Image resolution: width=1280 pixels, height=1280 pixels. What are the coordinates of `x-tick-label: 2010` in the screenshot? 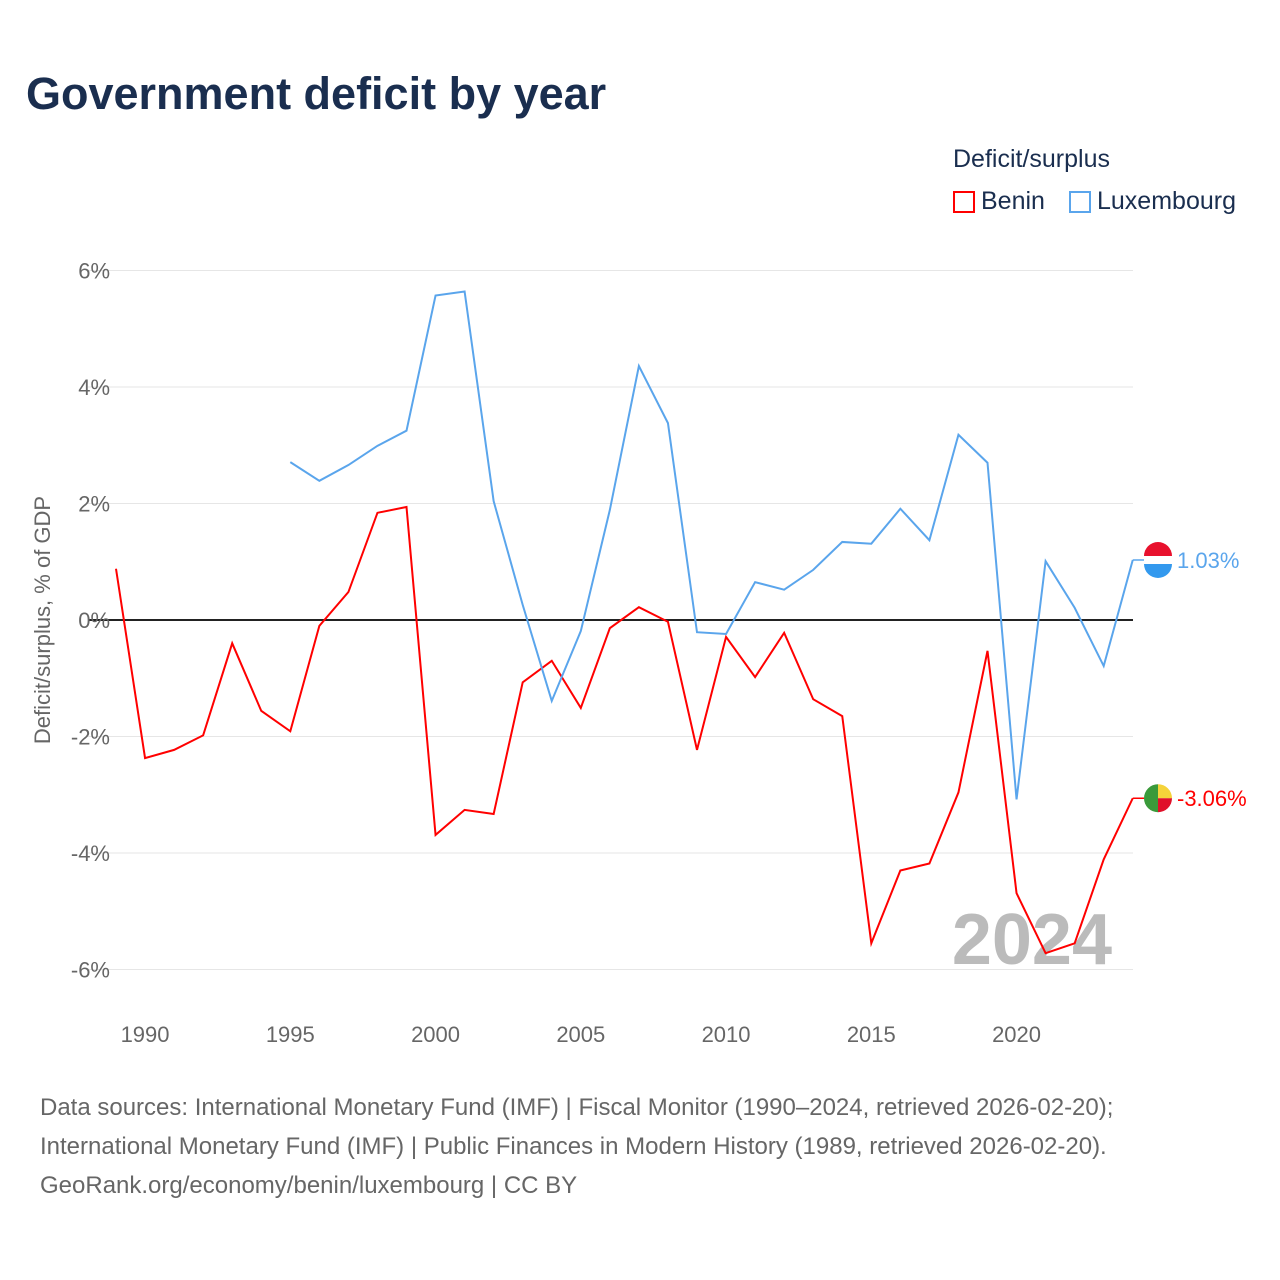 It's located at (726, 1034).